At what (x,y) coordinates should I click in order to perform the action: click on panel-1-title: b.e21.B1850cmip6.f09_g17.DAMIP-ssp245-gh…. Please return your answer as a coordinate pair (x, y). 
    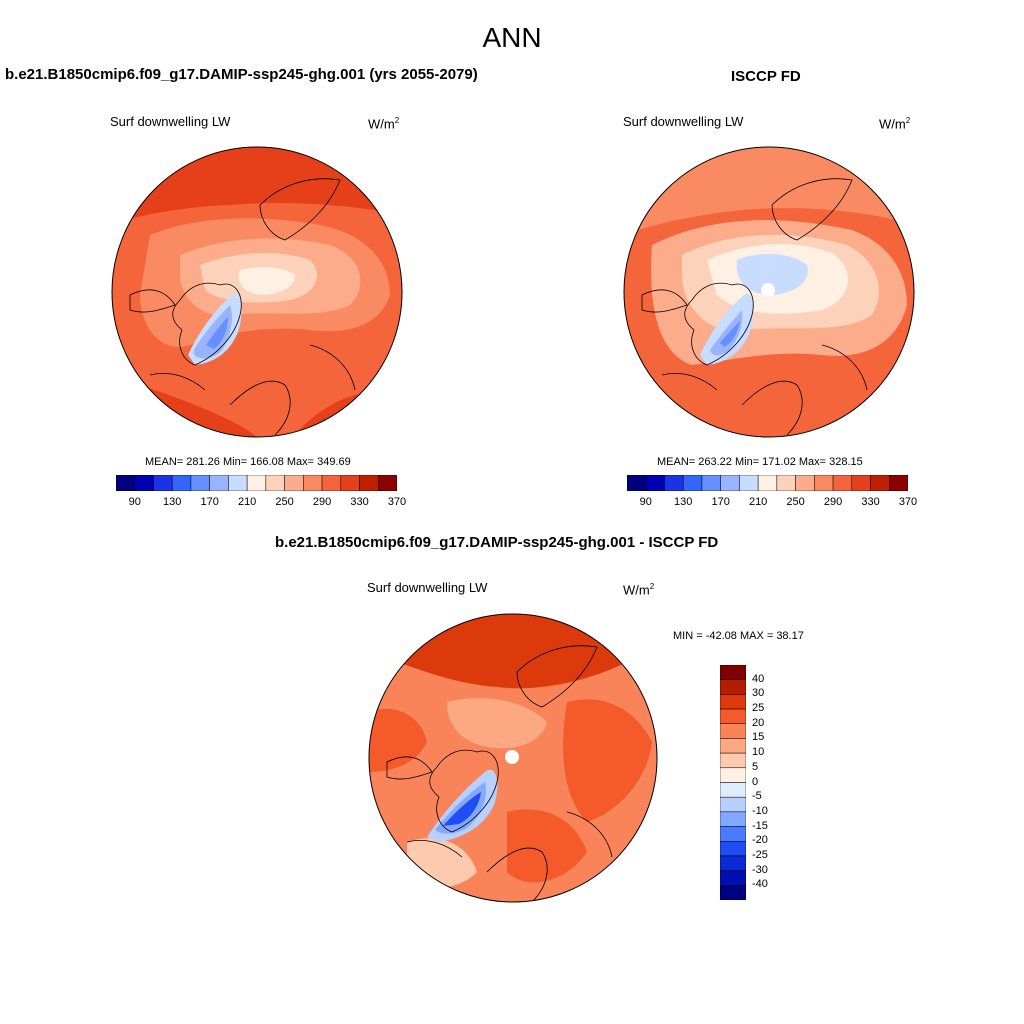
    Looking at the image, I should click on (241, 74).